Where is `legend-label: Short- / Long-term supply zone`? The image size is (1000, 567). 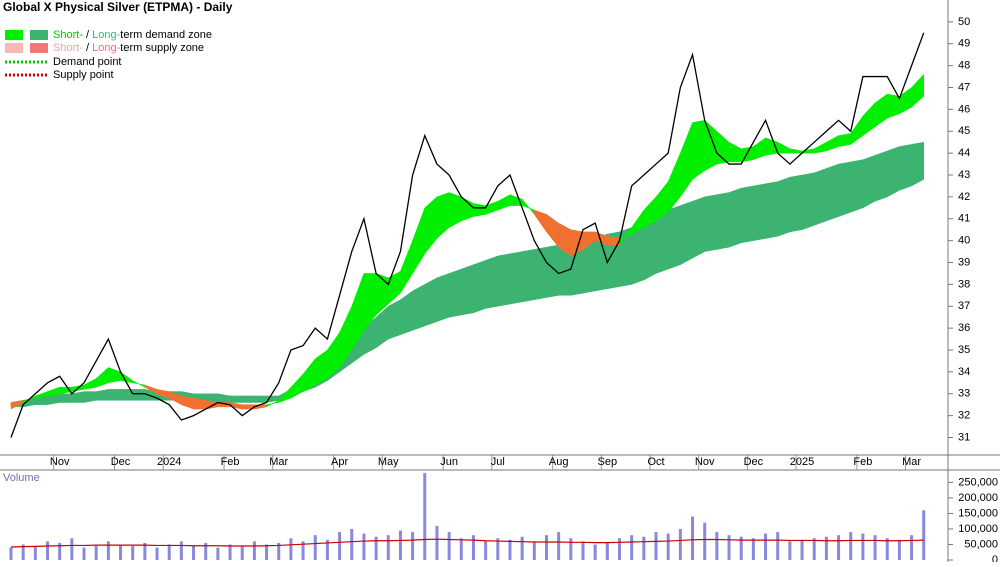 legend-label: Short- / Long-term supply zone is located at coordinates (128, 48).